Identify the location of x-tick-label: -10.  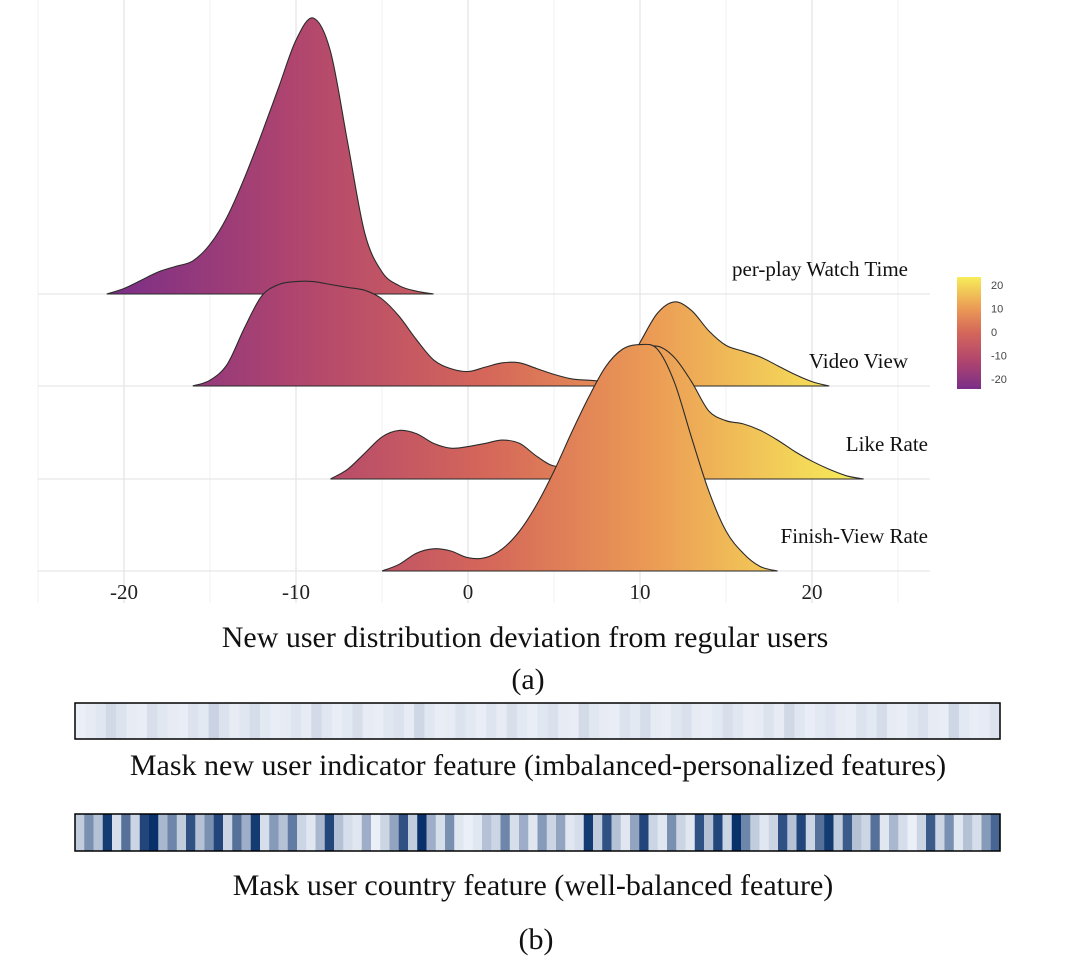
(296, 592).